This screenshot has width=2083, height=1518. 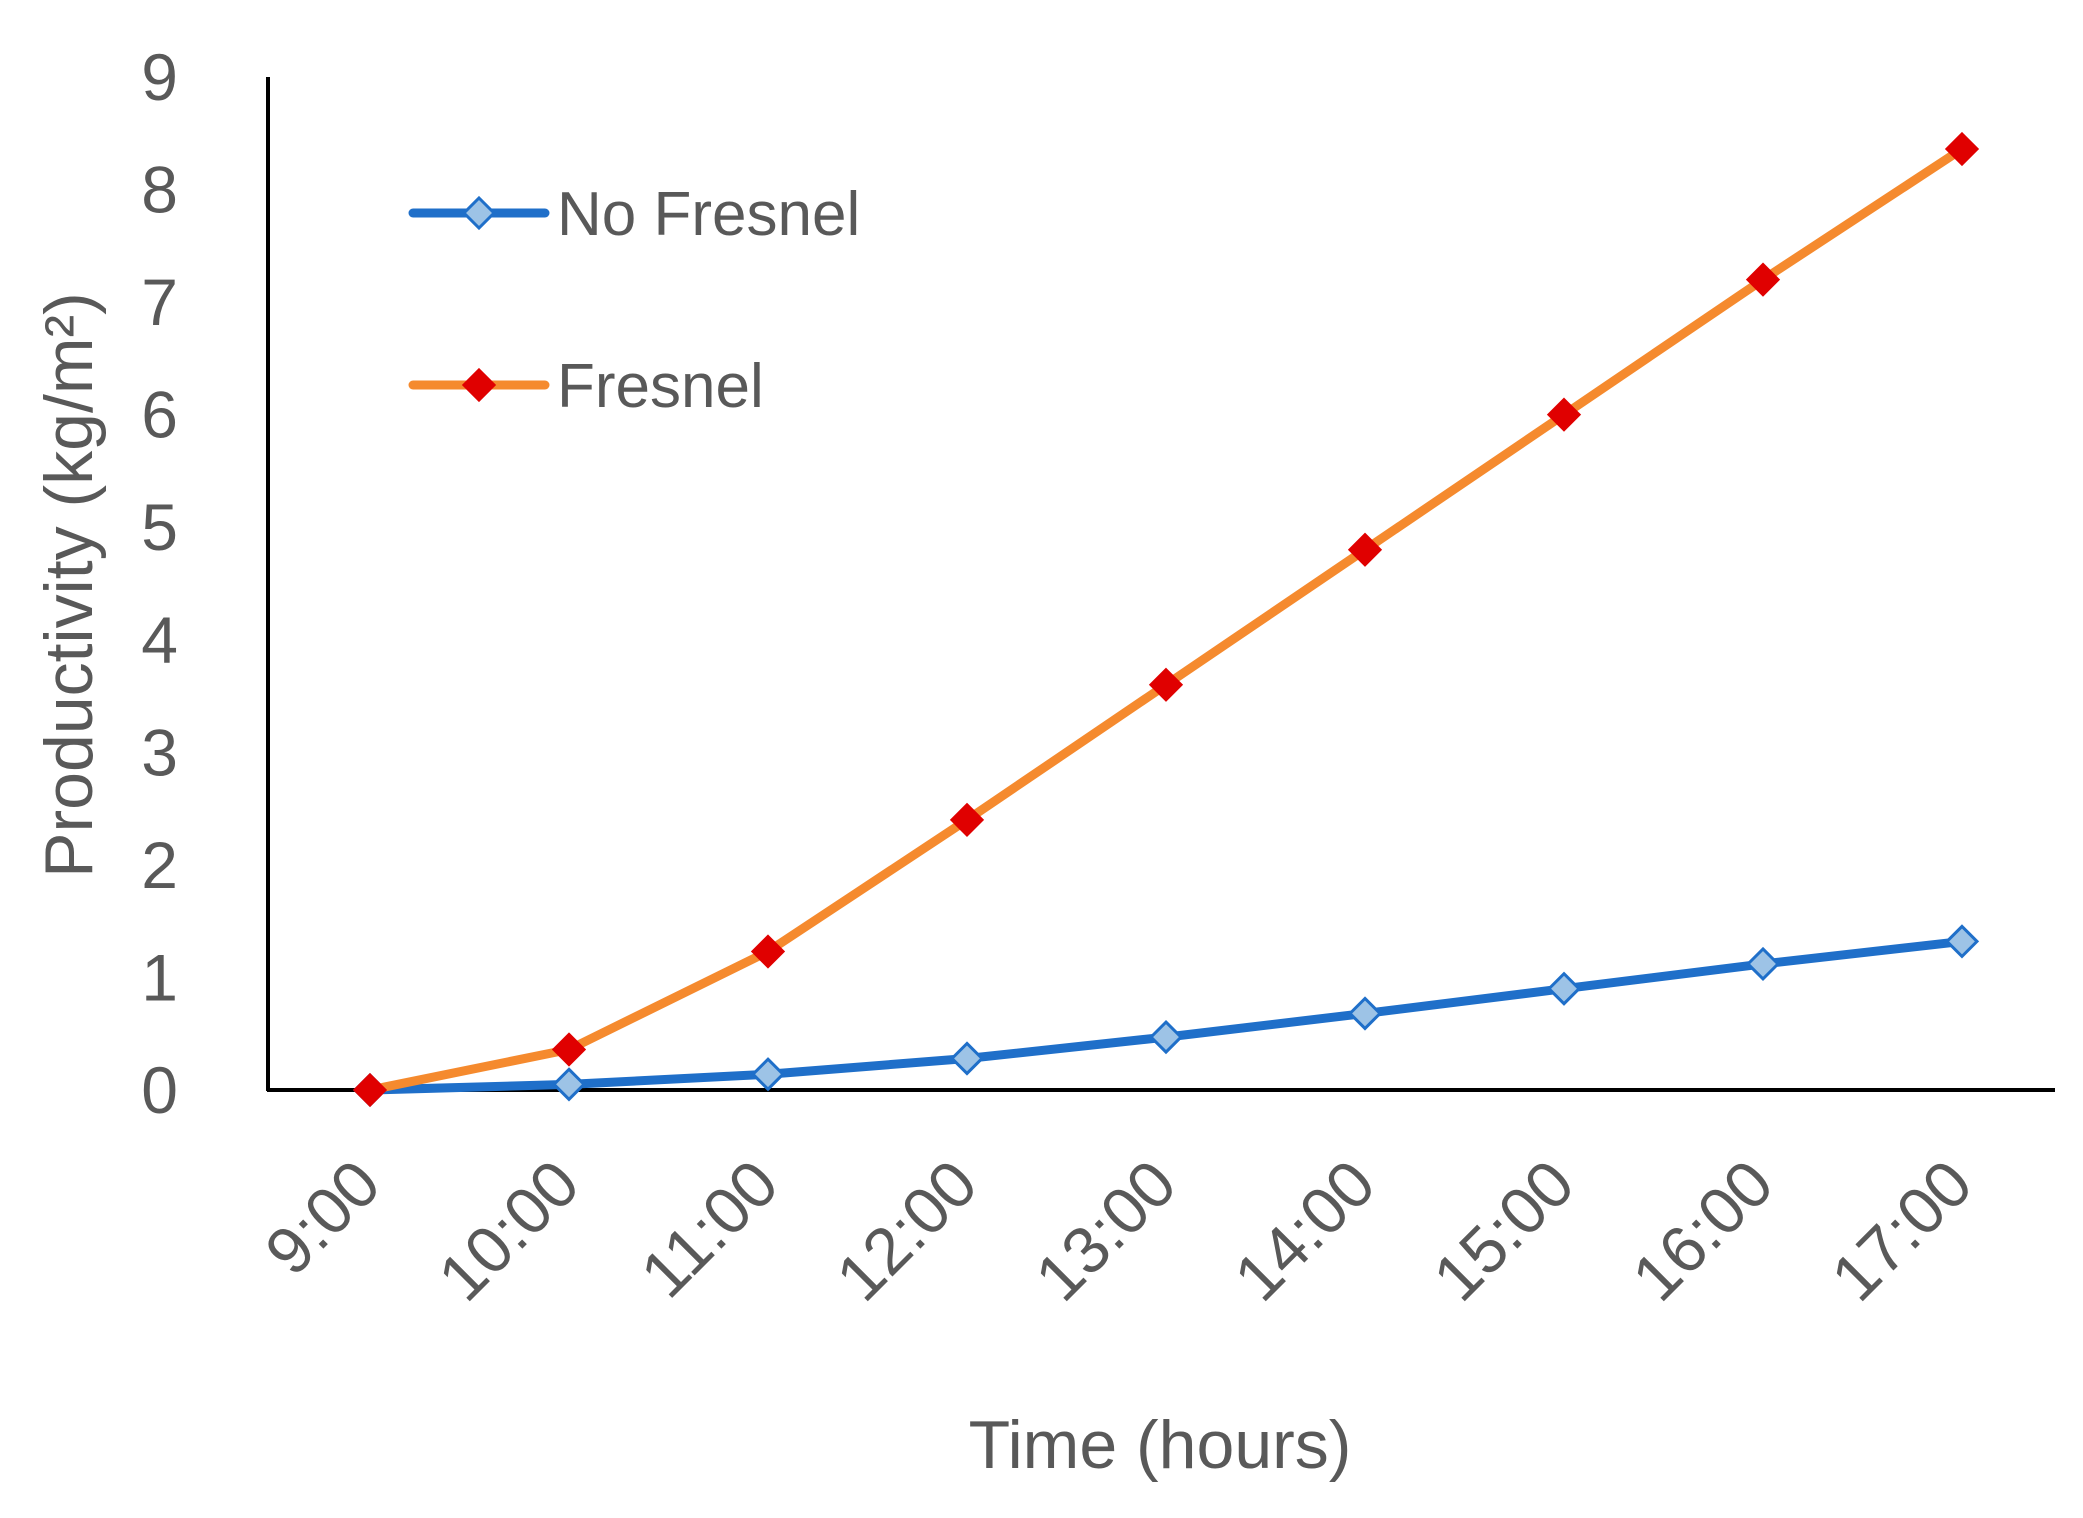 I want to click on x-tick-label: 9:00, so click(x=322, y=1217).